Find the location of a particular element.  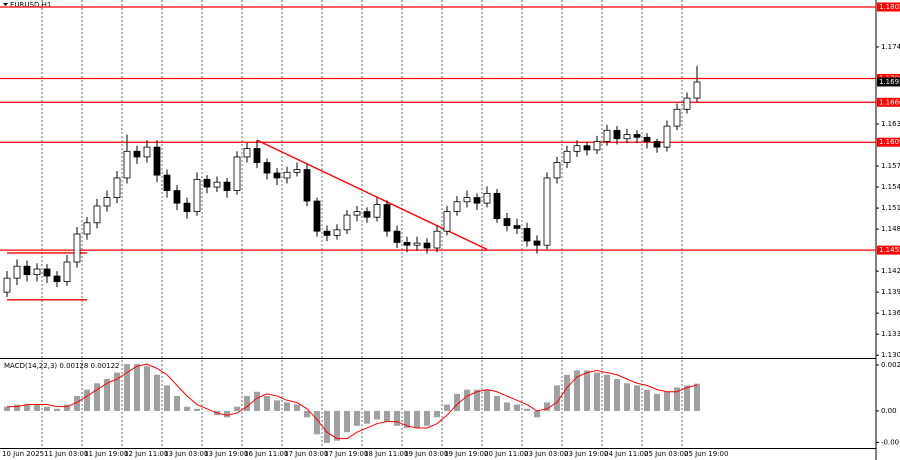

level-label-box is located at coordinates (888, 7).